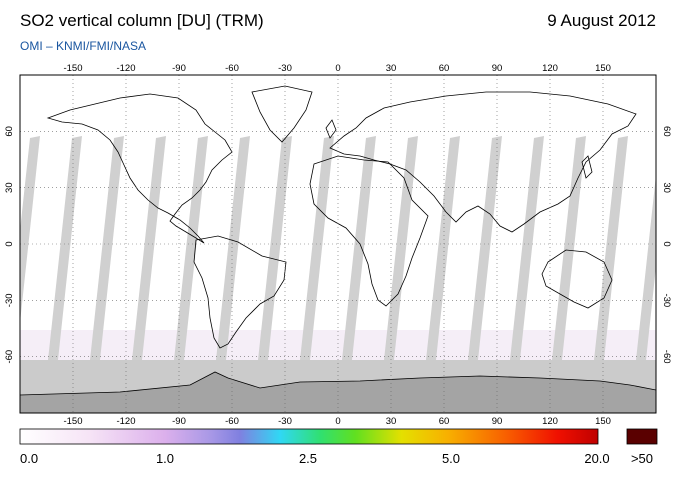 This screenshot has height=480, width=676. What do you see at coordinates (338, 392) in the screenshot?
I see `antarctica-landmass` at bounding box center [338, 392].